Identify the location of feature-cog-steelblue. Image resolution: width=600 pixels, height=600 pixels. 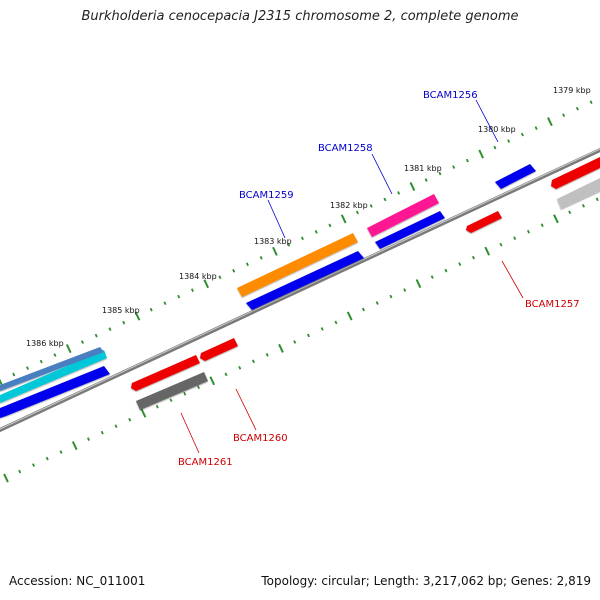
(52, 369).